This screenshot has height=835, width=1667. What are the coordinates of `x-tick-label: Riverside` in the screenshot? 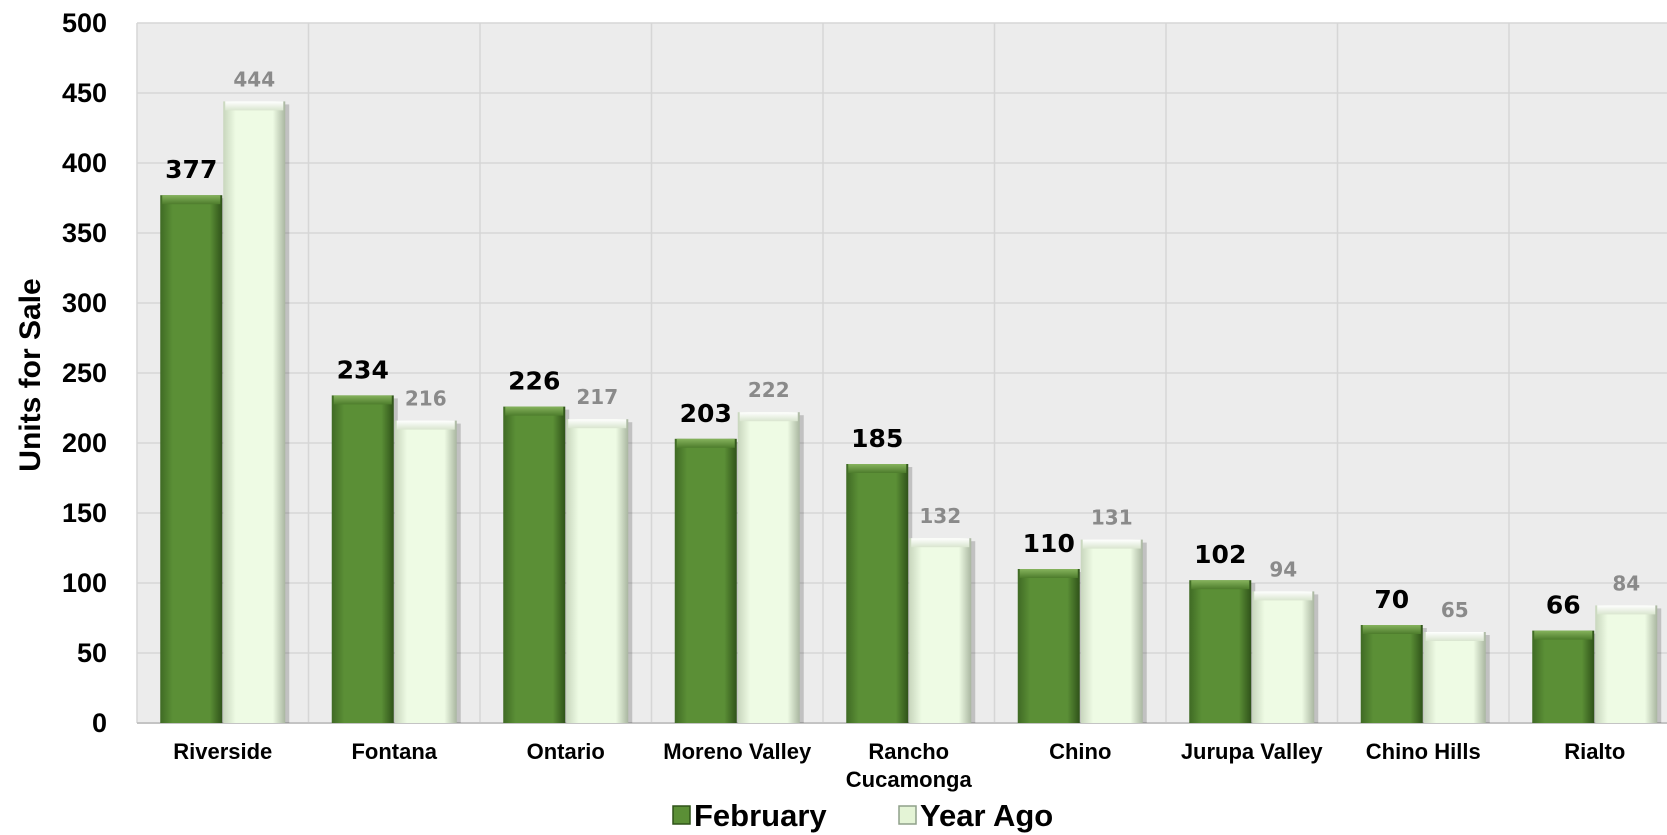 It's located at (222, 751).